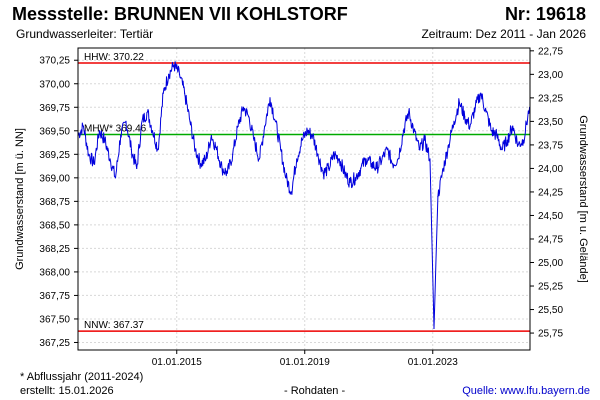 This screenshot has width=600, height=400. What do you see at coordinates (54, 155) in the screenshot?
I see `y-tick-label-left: 369,25` at bounding box center [54, 155].